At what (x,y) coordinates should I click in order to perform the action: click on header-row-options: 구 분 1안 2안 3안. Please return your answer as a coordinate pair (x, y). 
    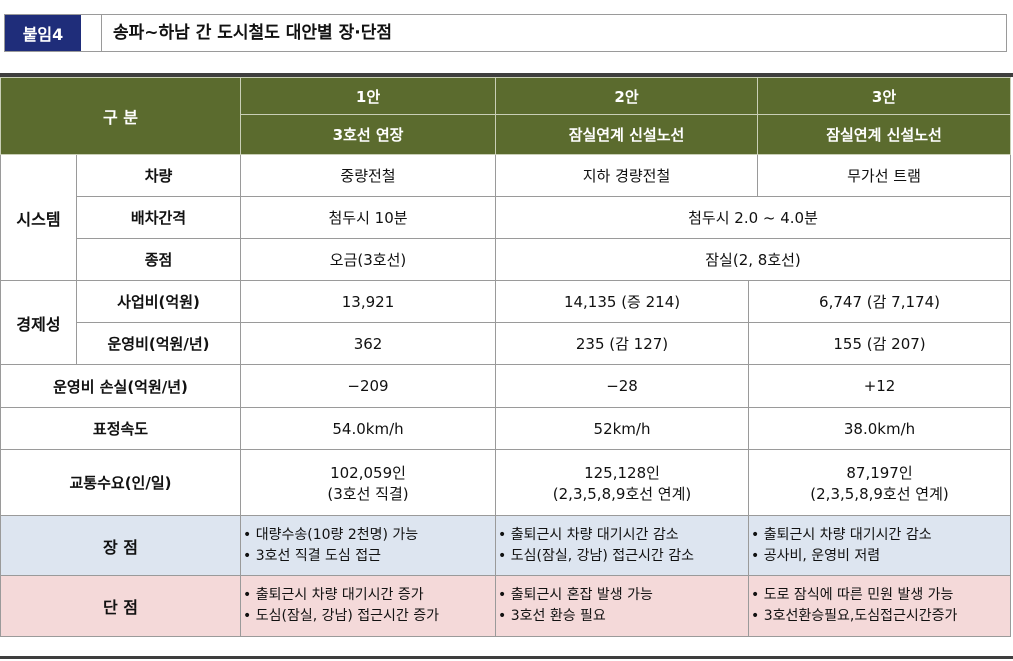
    Looking at the image, I should click on (506, 116).